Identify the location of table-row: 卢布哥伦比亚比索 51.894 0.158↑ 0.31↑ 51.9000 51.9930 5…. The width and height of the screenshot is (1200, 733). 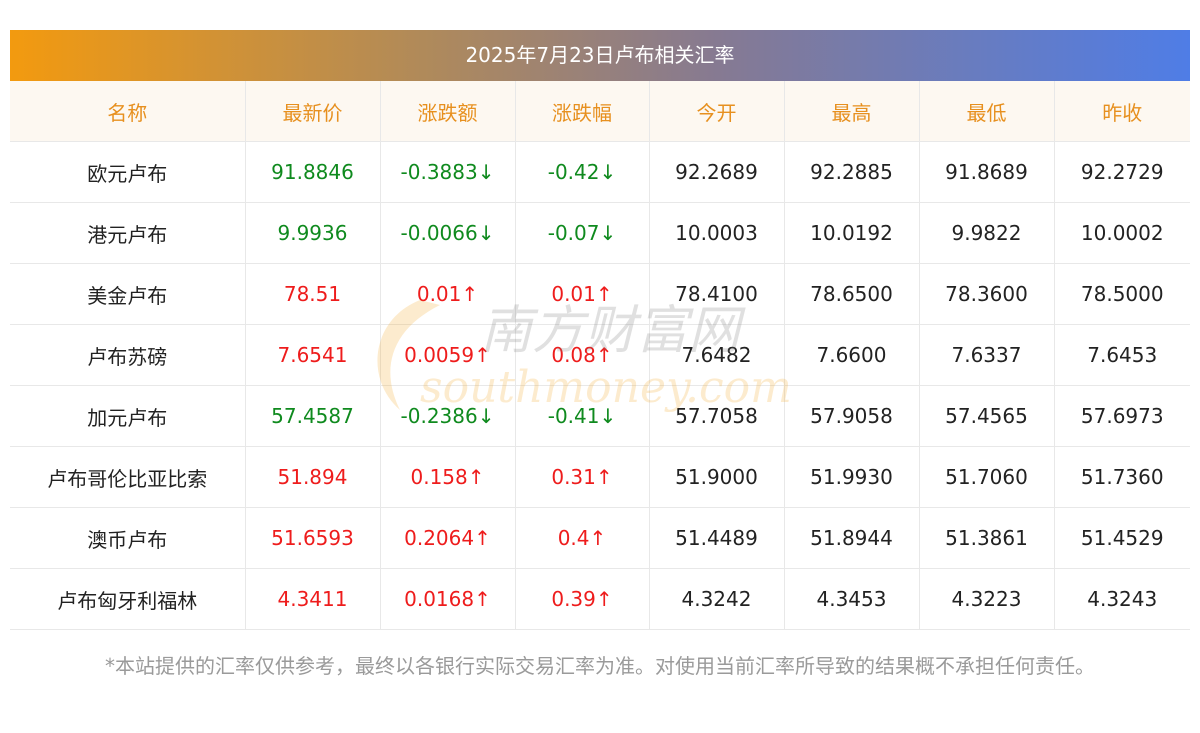
(600, 477).